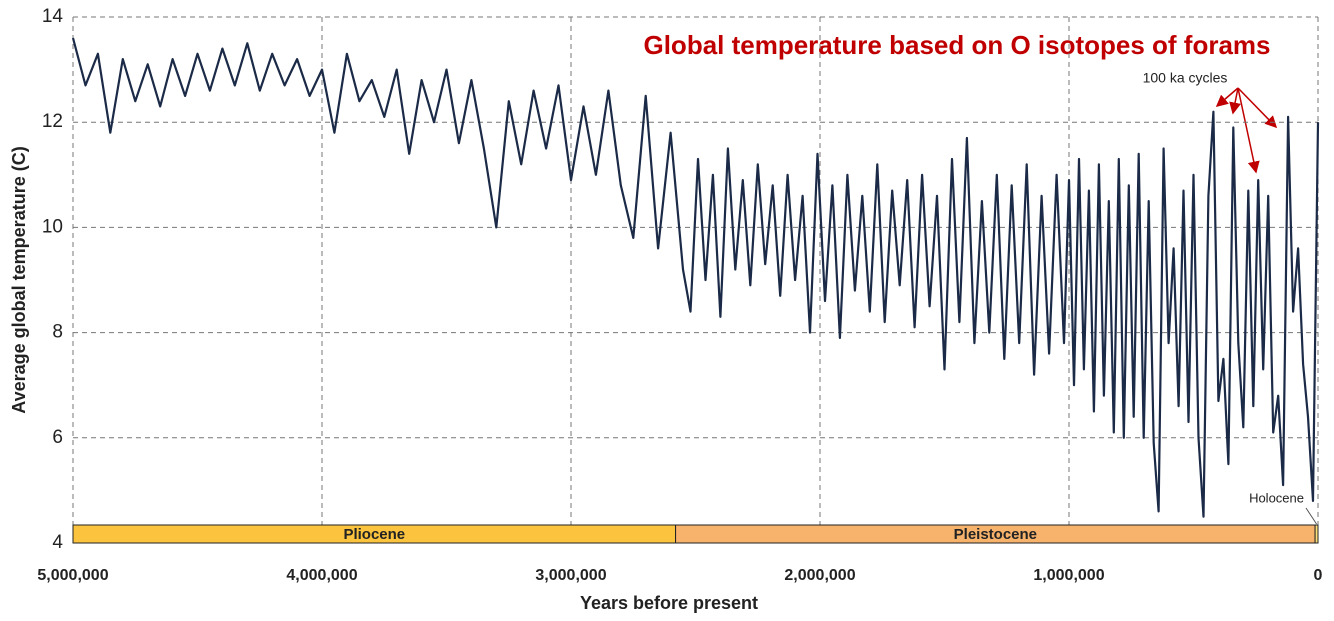  Describe the element at coordinates (669, 603) in the screenshot. I see `x-axis-title: Years before present` at that location.